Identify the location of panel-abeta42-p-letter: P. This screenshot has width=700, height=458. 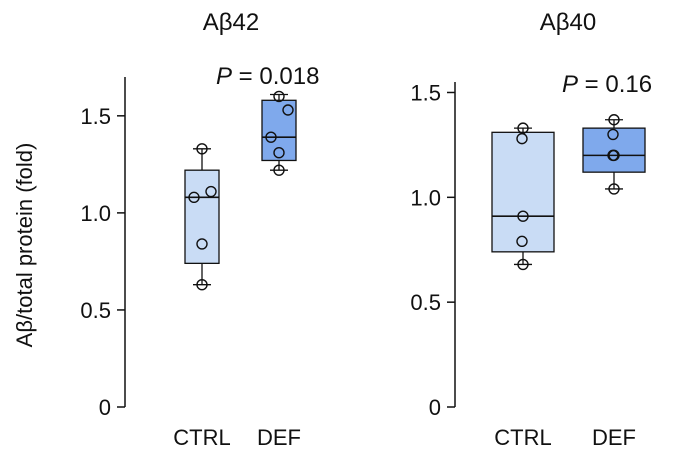
(224, 76).